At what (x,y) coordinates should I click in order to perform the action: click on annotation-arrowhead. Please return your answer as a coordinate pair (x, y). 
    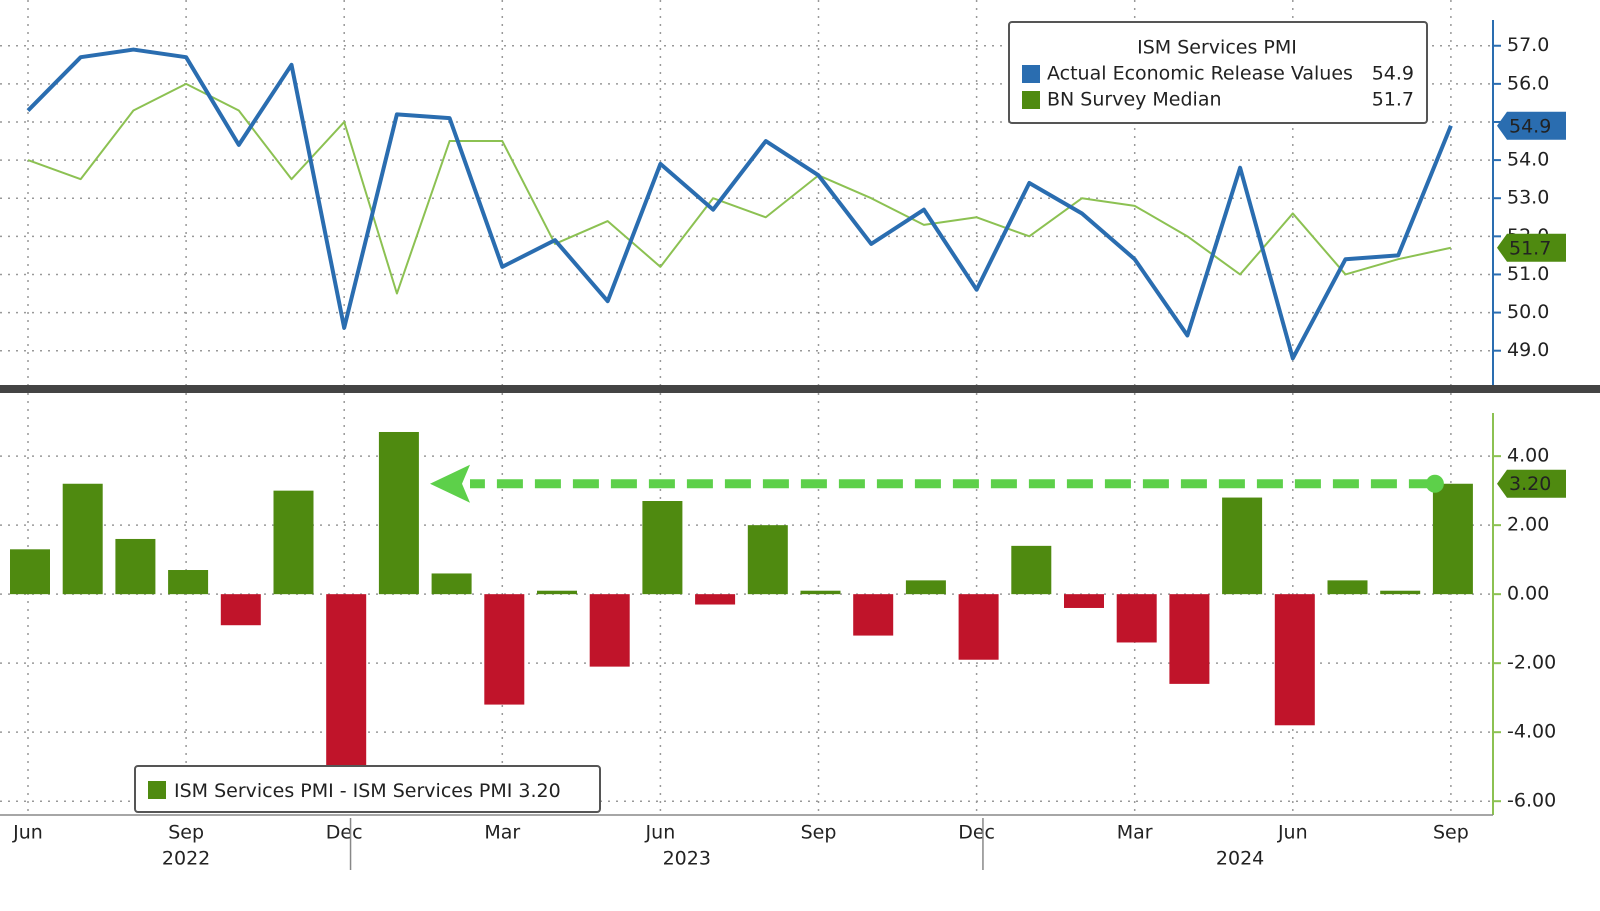
    Looking at the image, I should click on (450, 483).